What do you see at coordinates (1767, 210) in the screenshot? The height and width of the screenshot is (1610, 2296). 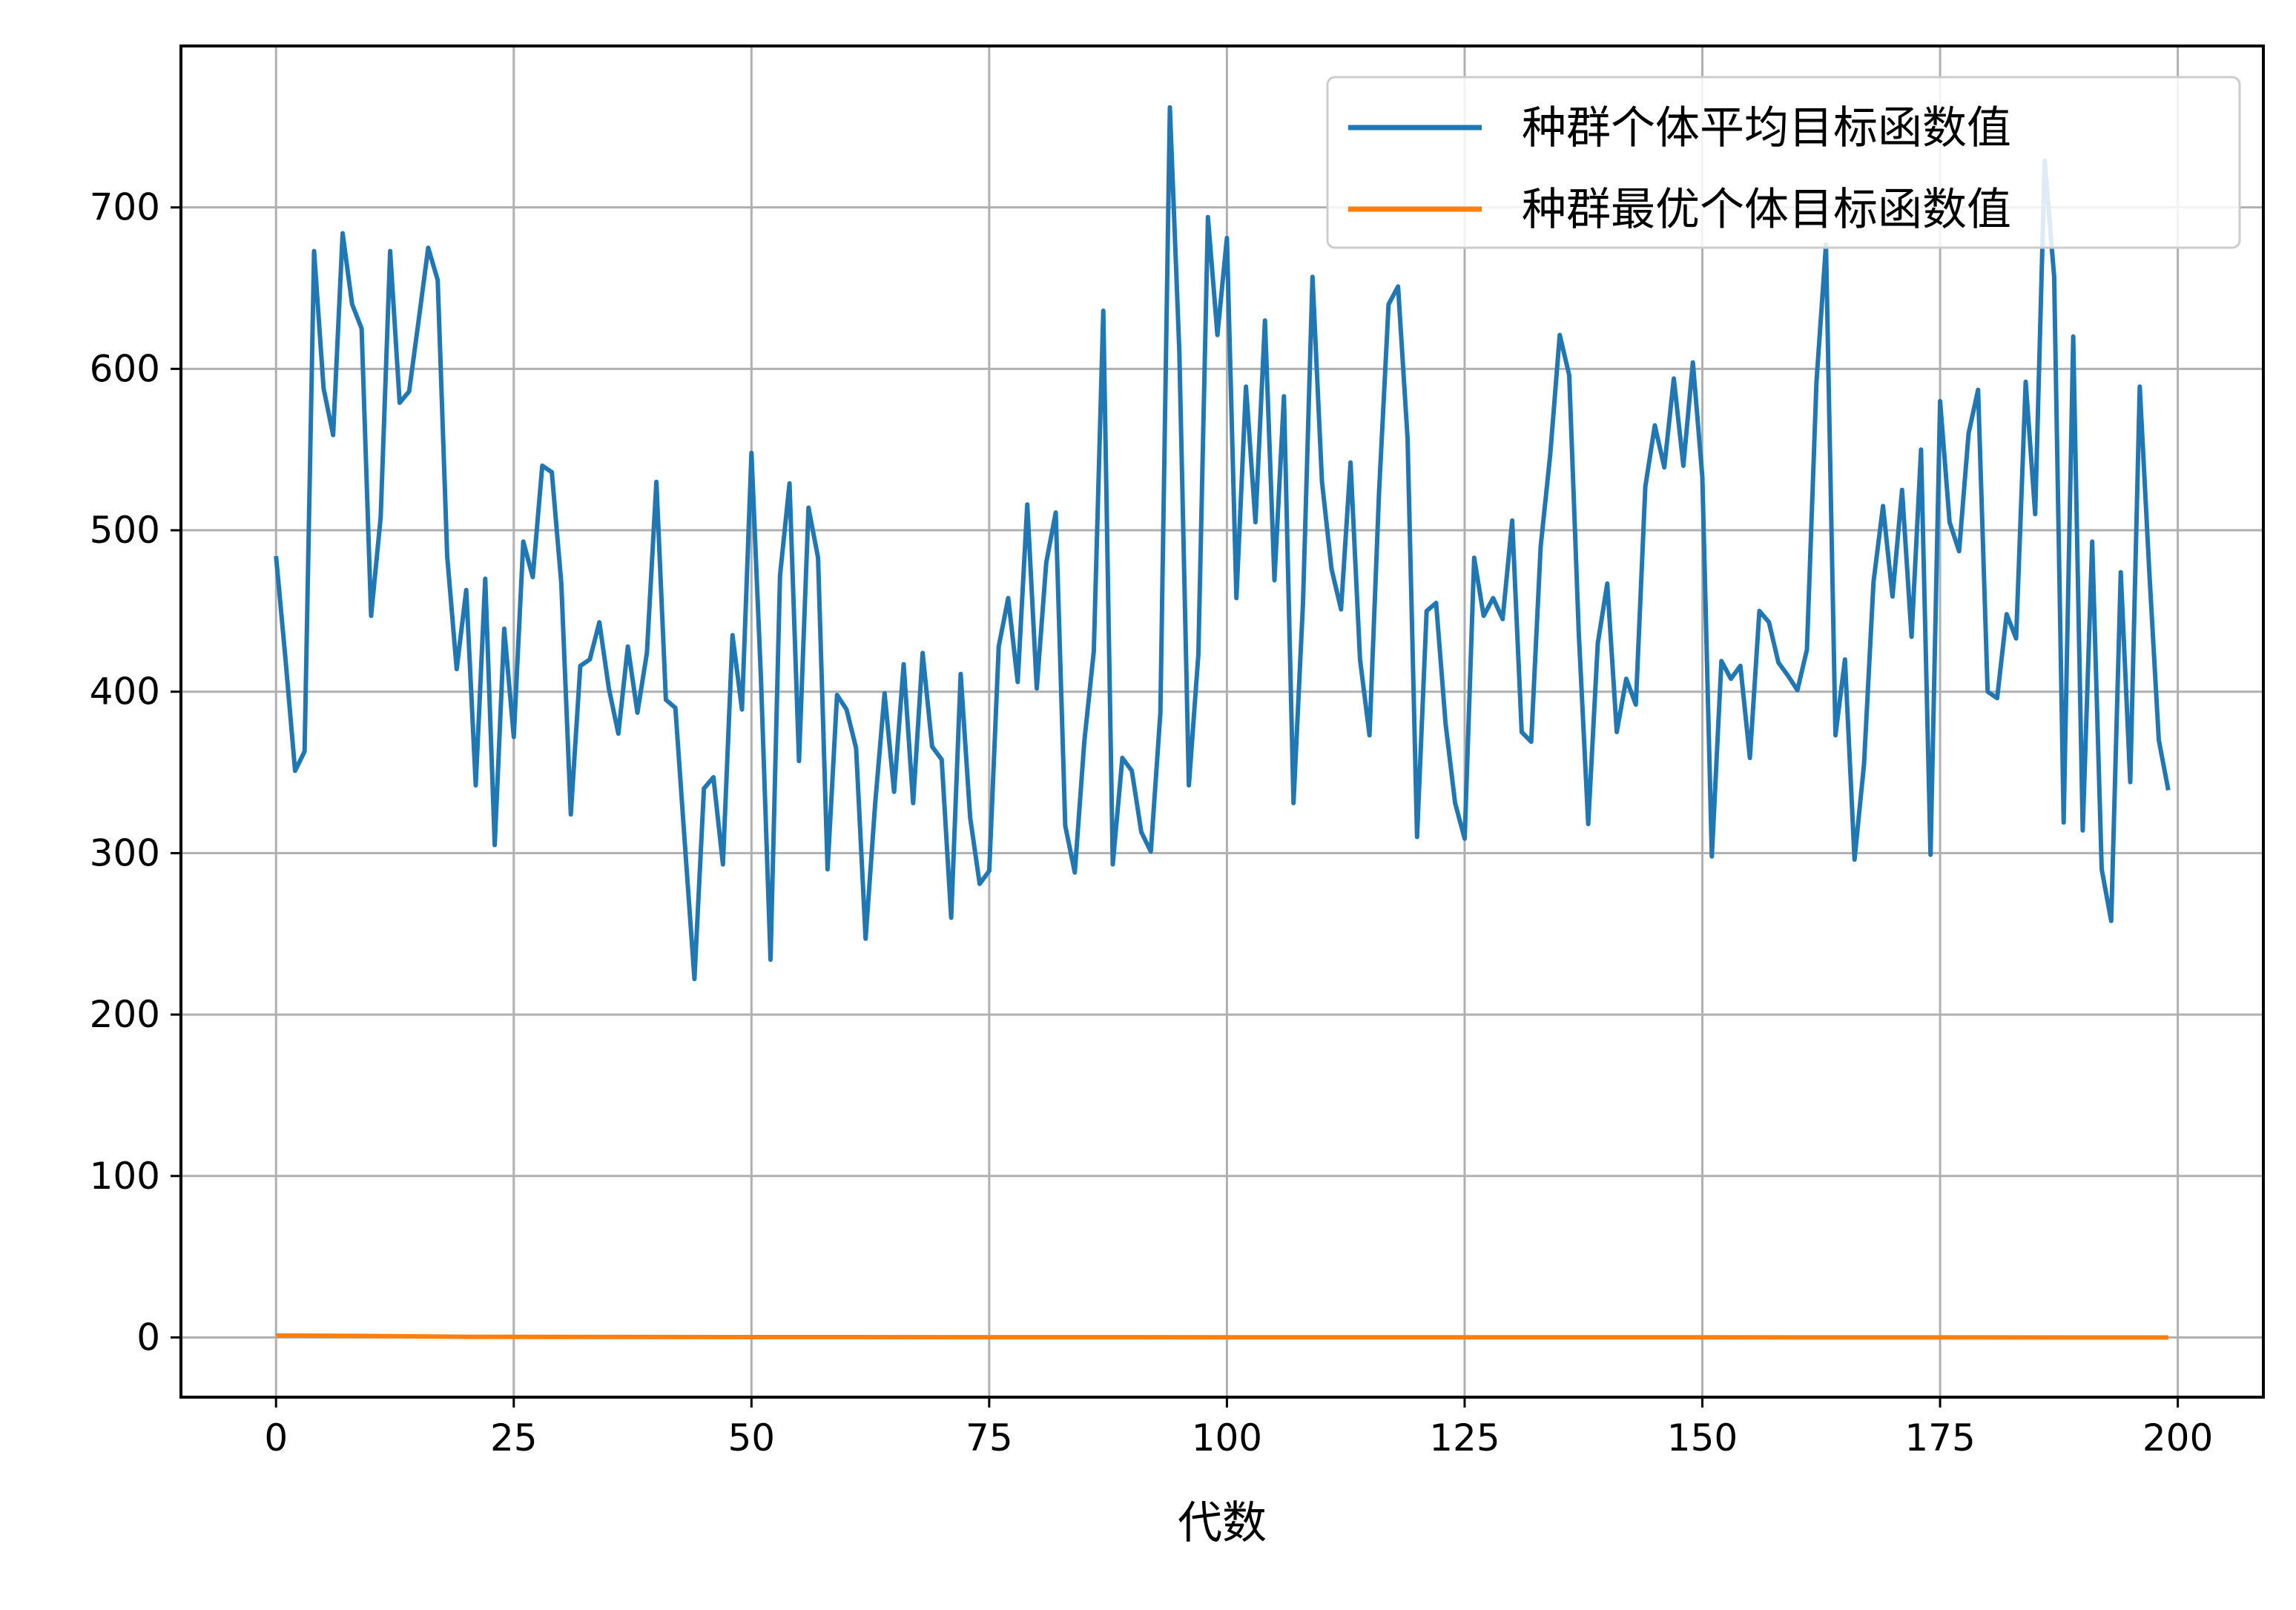 I see `legend-entry-label: 种群最优个体目标函数值` at bounding box center [1767, 210].